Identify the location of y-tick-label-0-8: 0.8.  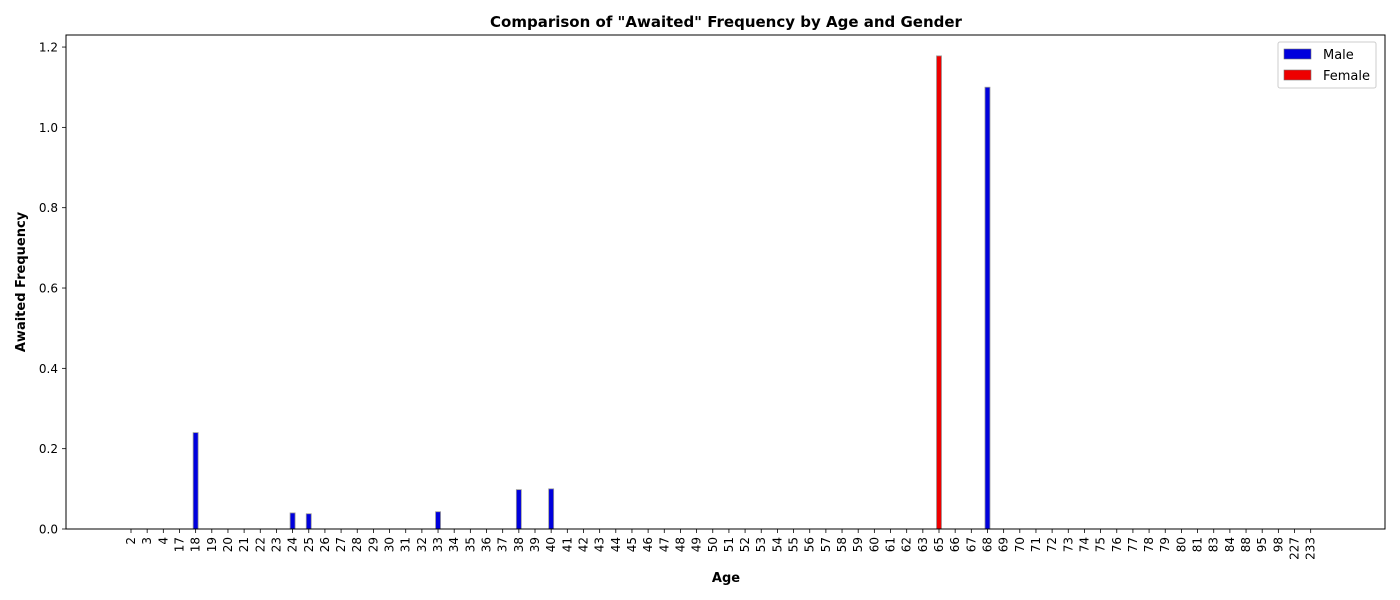
(48, 208).